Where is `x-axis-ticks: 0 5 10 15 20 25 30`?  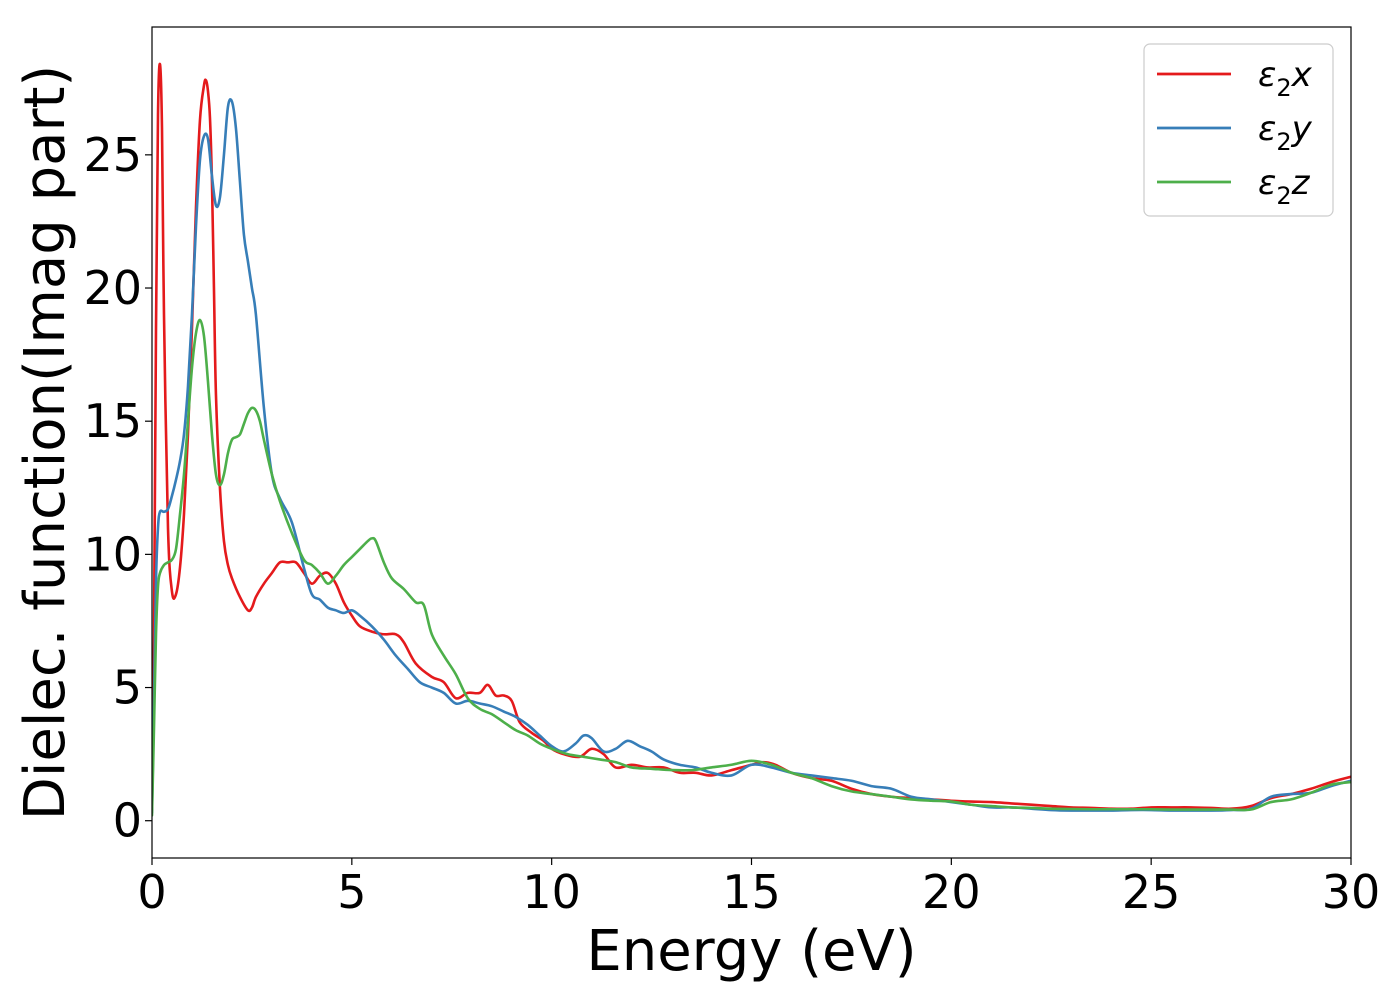
x-axis-ticks: 0 5 10 15 20 25 30 is located at coordinates (758, 888).